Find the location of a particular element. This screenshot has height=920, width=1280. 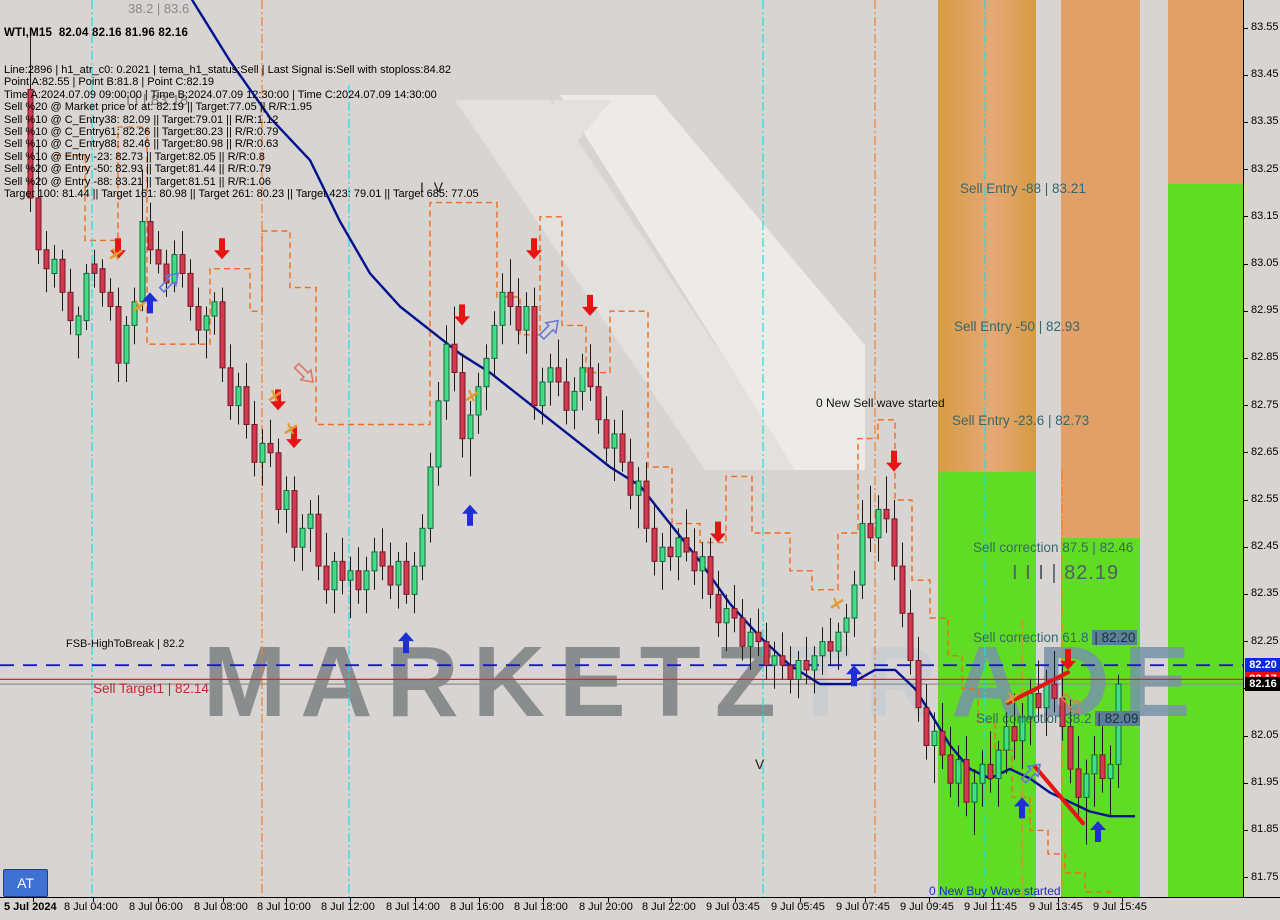

sell-correction-382-label: Sell correction 38.2 | 82.09 is located at coordinates (1058, 718).